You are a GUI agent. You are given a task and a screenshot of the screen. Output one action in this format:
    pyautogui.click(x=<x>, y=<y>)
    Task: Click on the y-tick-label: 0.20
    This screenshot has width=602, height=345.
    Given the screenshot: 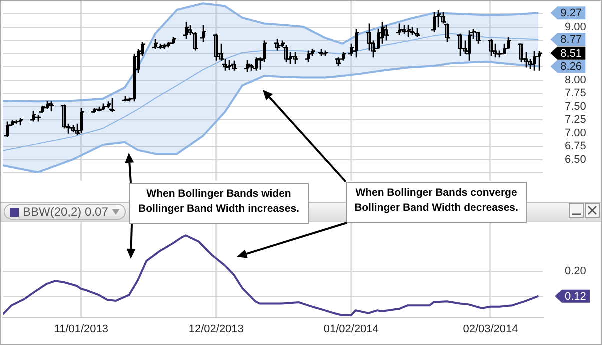 What is the action you would take?
    pyautogui.click(x=575, y=272)
    